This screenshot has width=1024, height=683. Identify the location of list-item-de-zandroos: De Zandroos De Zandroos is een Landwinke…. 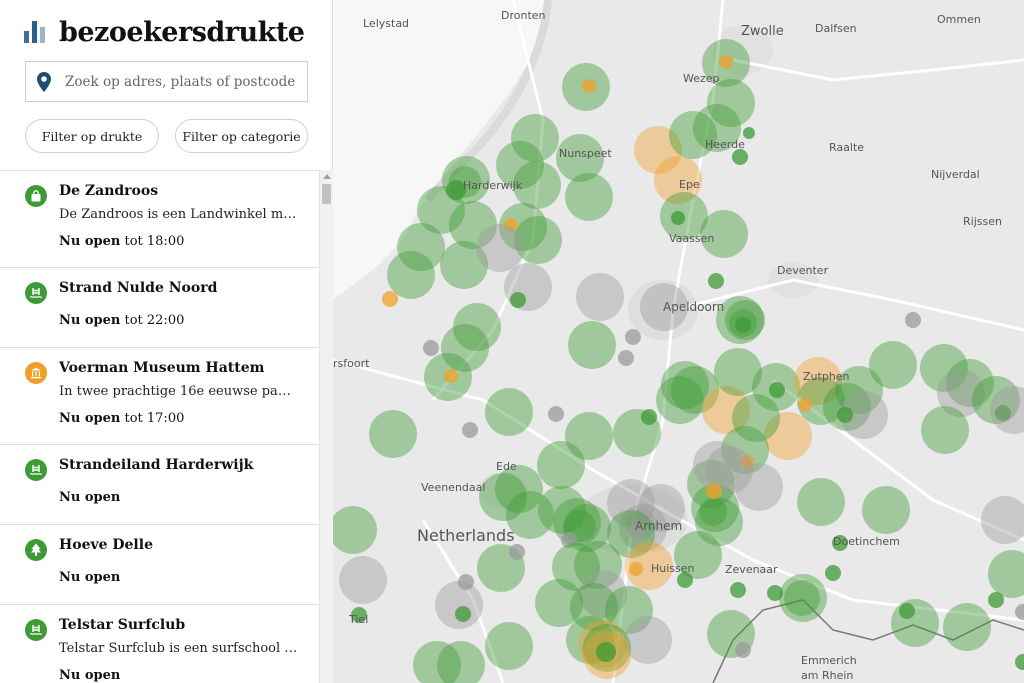
(159, 219).